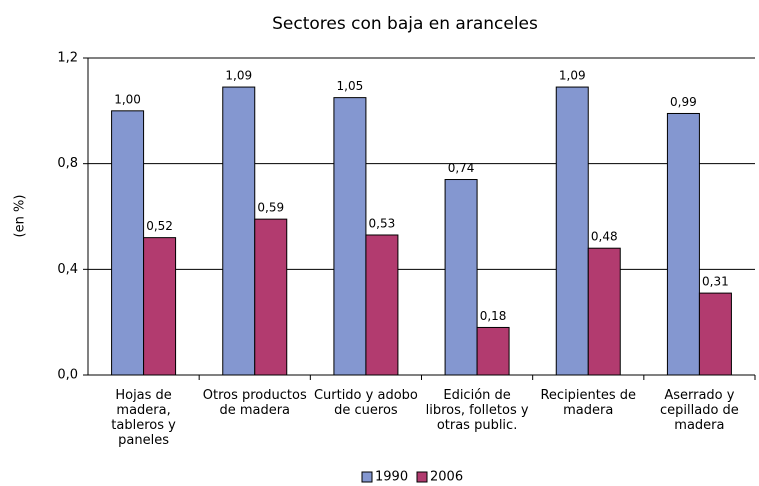 The image size is (759, 486). I want to click on x-tick-label: Recipientes de madera, so click(588, 403).